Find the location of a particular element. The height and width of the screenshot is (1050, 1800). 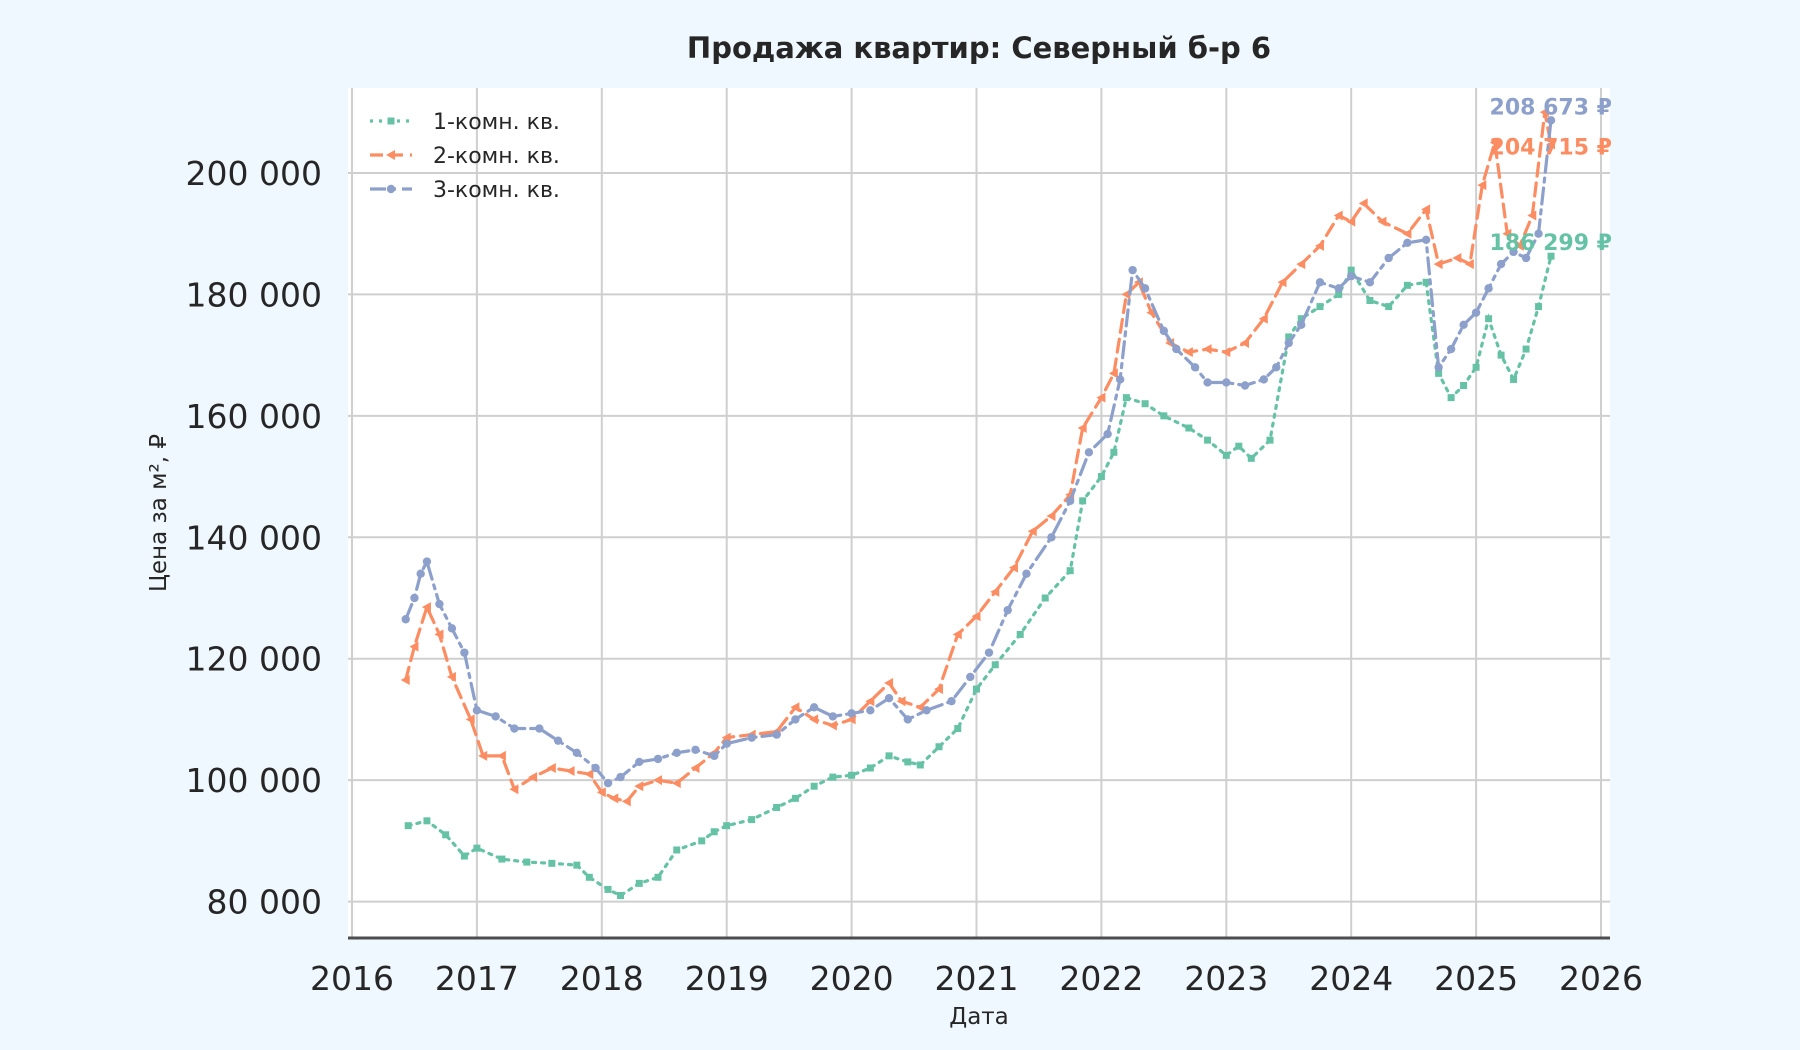

series-end-label: 186 299 ₽ is located at coordinates (1551, 243).